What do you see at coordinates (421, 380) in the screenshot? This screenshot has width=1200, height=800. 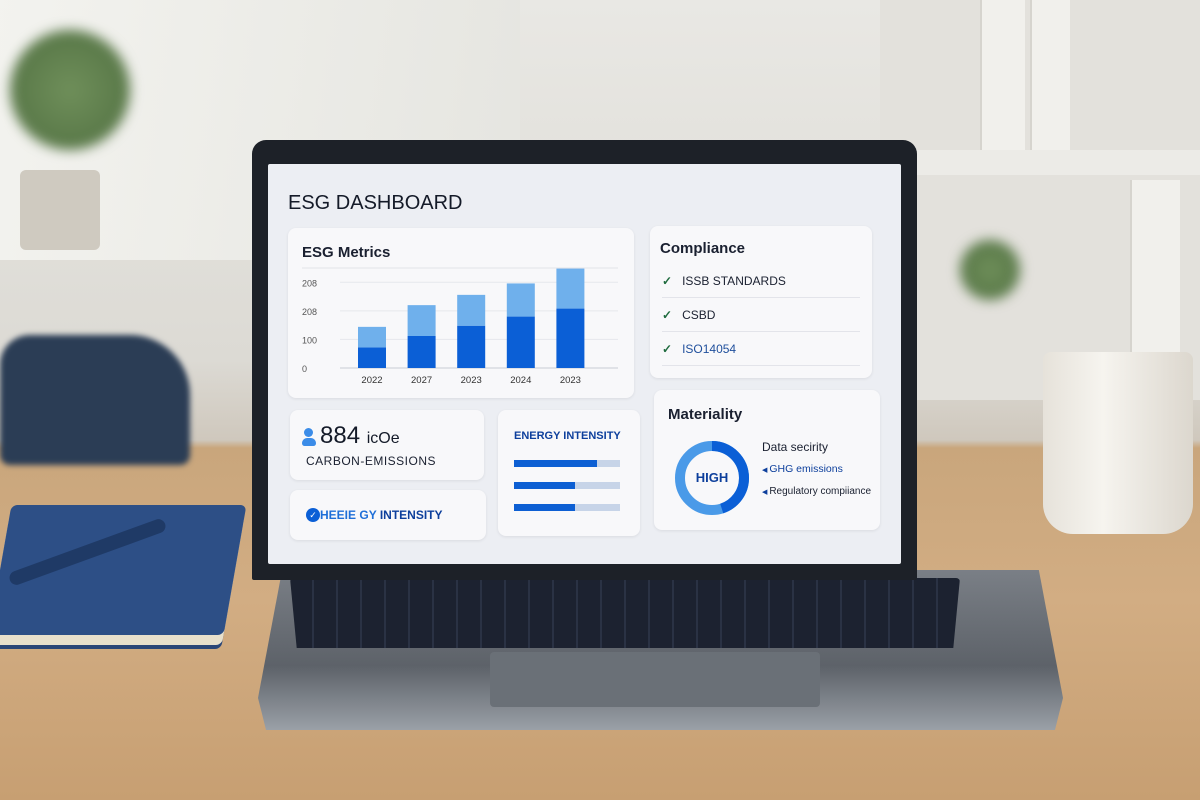 I see `x-tick-label: 2027` at bounding box center [421, 380].